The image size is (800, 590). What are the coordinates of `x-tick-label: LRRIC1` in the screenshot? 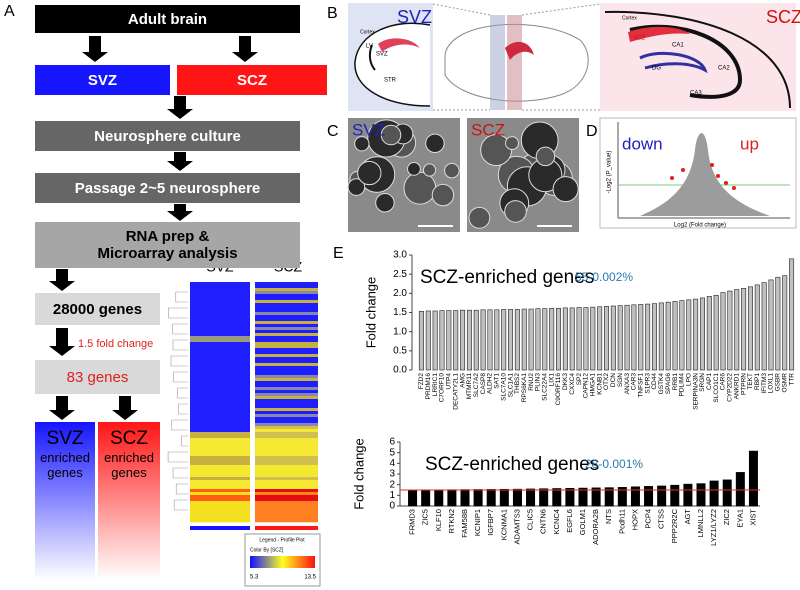 It's located at (435, 385).